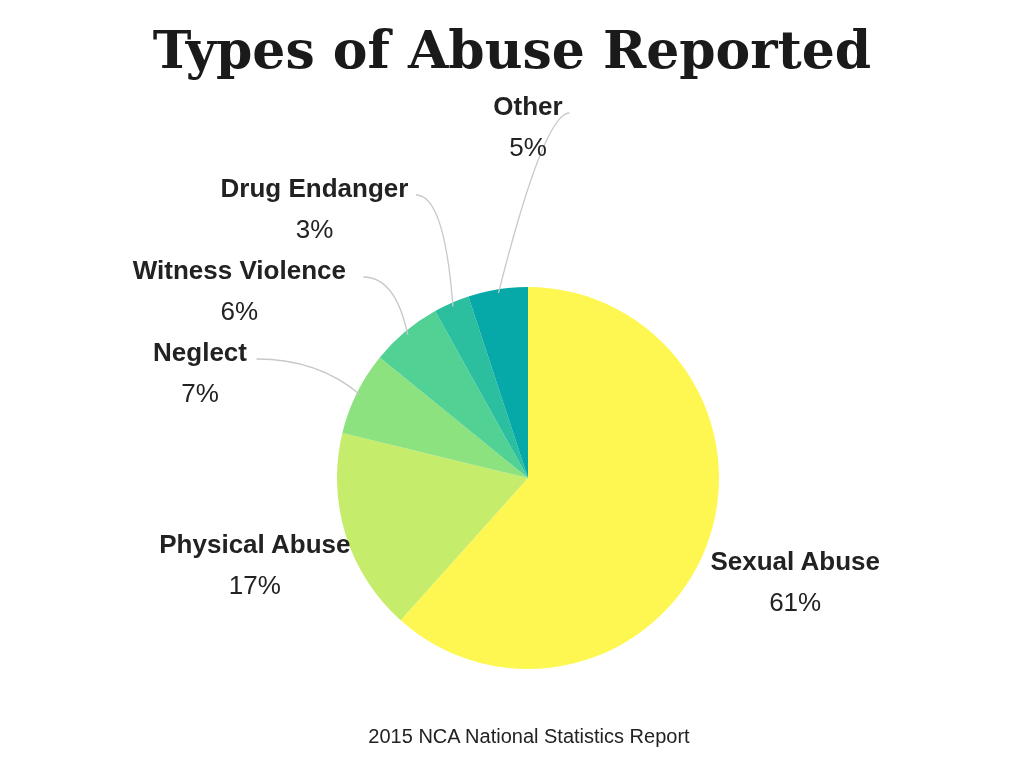  Describe the element at coordinates (314, 188) in the screenshot. I see `slice-label: Drug Endanger` at that location.